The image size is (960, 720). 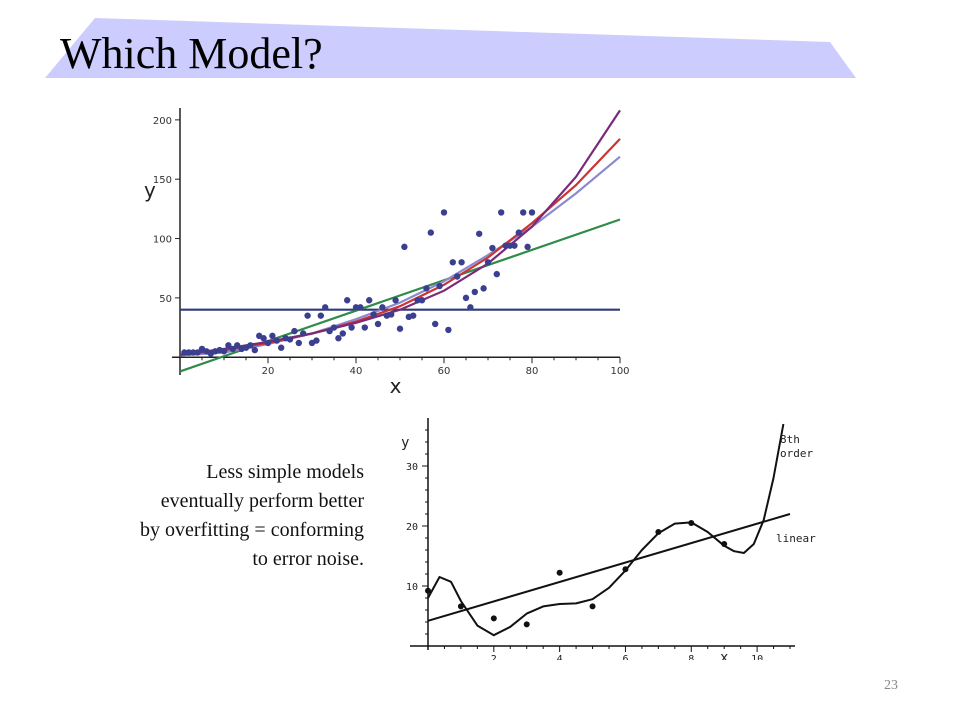 I want to click on title-banner, so click(x=450, y=48).